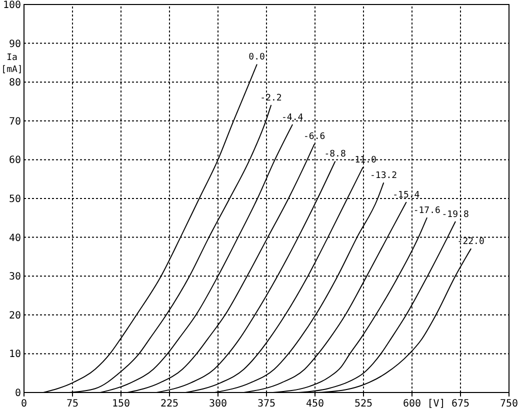 The image size is (525, 409). Describe the element at coordinates (384, 175) in the screenshot. I see `series-label: -13.2` at that location.